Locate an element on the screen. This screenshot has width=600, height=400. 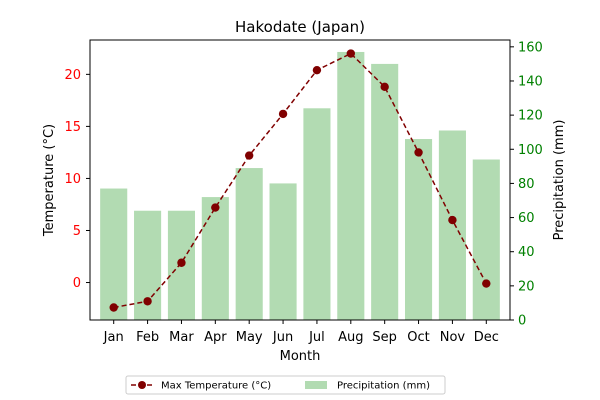
temperature-point-may is located at coordinates (249, 155).